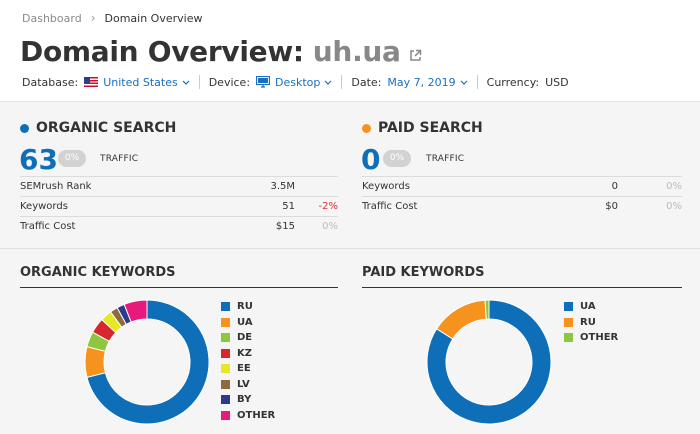 This screenshot has width=700, height=434. Describe the element at coordinates (244, 400) in the screenshot. I see `legend-label: BY` at that location.